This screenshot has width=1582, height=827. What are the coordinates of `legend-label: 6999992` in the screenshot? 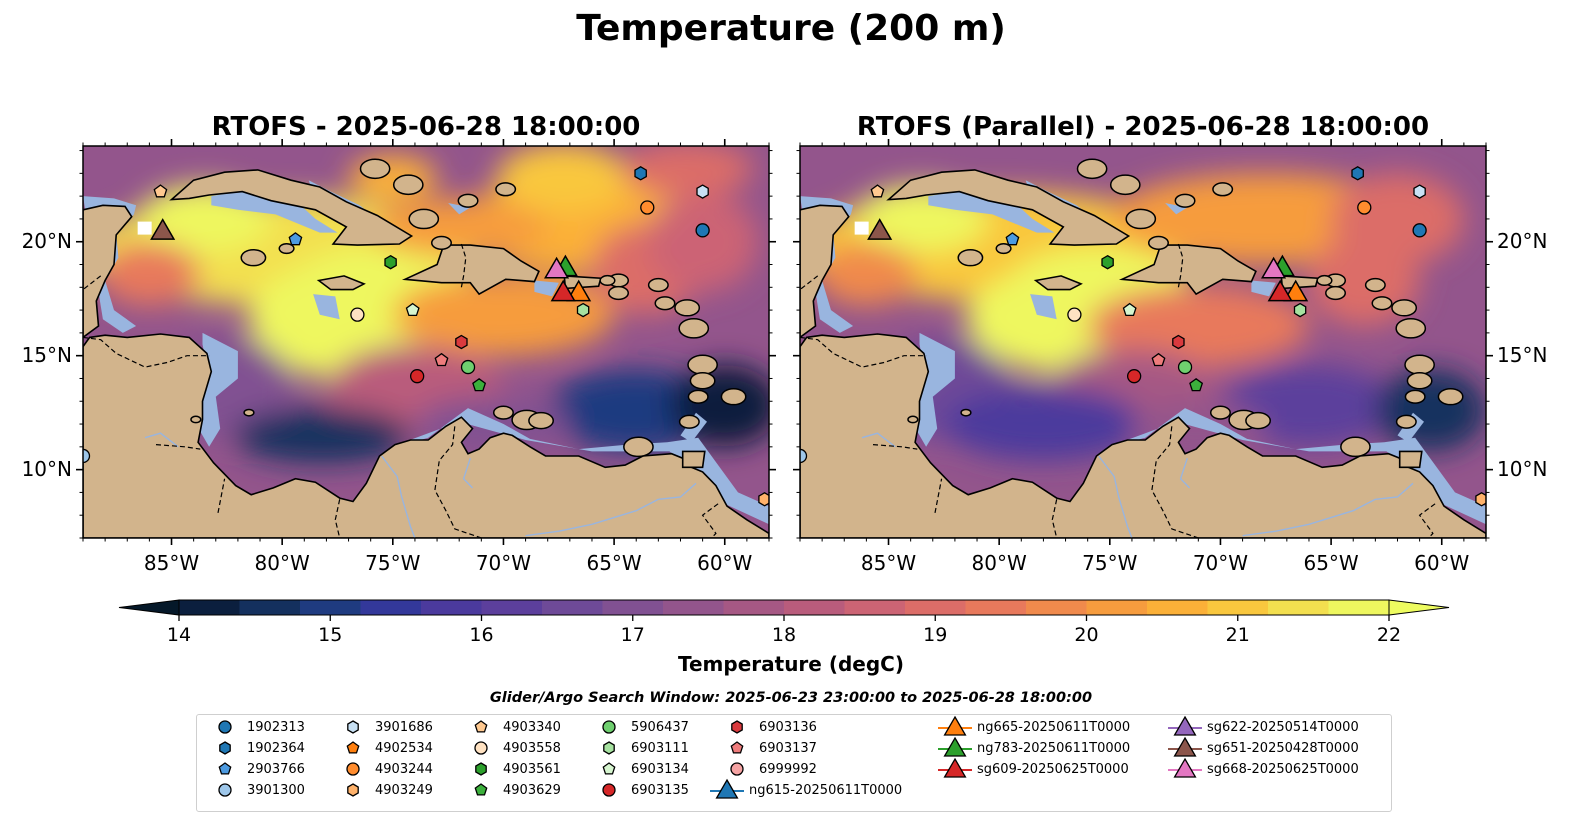 It's located at (788, 769).